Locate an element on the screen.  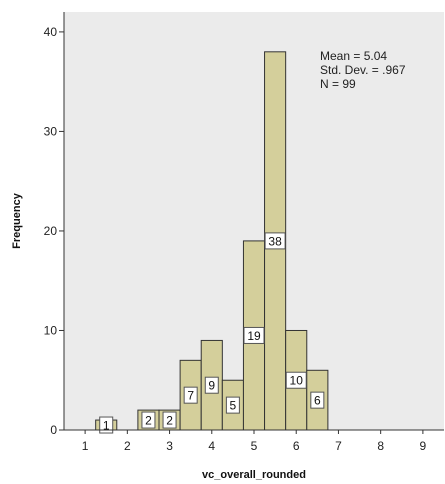
y-axis-title: Frequency is located at coordinates (17, 220).